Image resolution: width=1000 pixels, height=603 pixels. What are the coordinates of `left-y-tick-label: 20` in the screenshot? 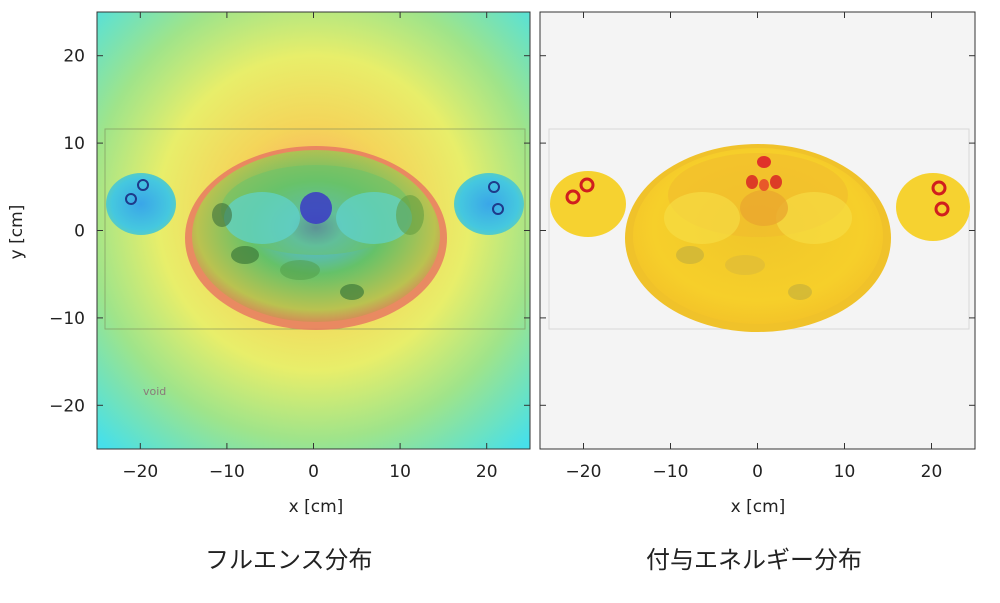 It's located at (74, 57).